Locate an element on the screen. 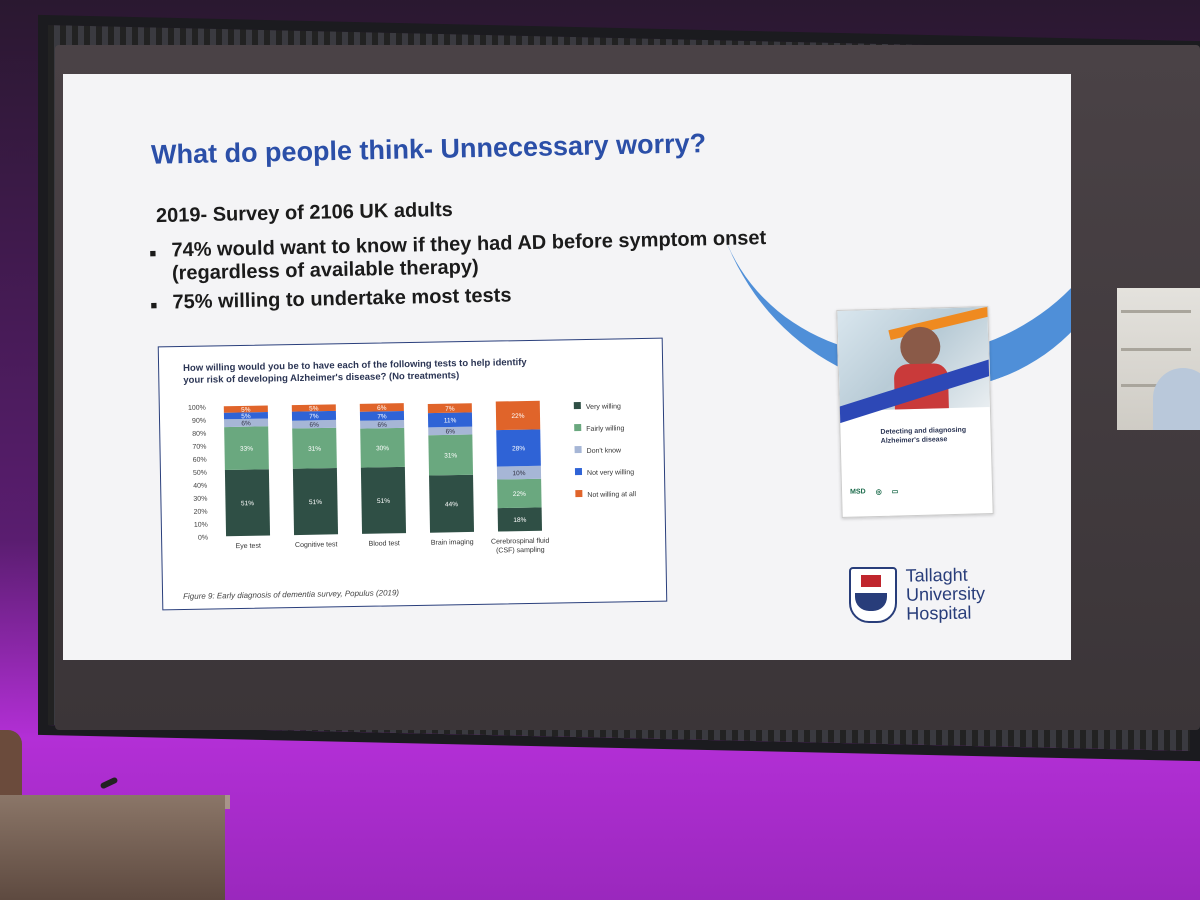 The image size is (1200, 900). data-label: 28% is located at coordinates (518, 448).